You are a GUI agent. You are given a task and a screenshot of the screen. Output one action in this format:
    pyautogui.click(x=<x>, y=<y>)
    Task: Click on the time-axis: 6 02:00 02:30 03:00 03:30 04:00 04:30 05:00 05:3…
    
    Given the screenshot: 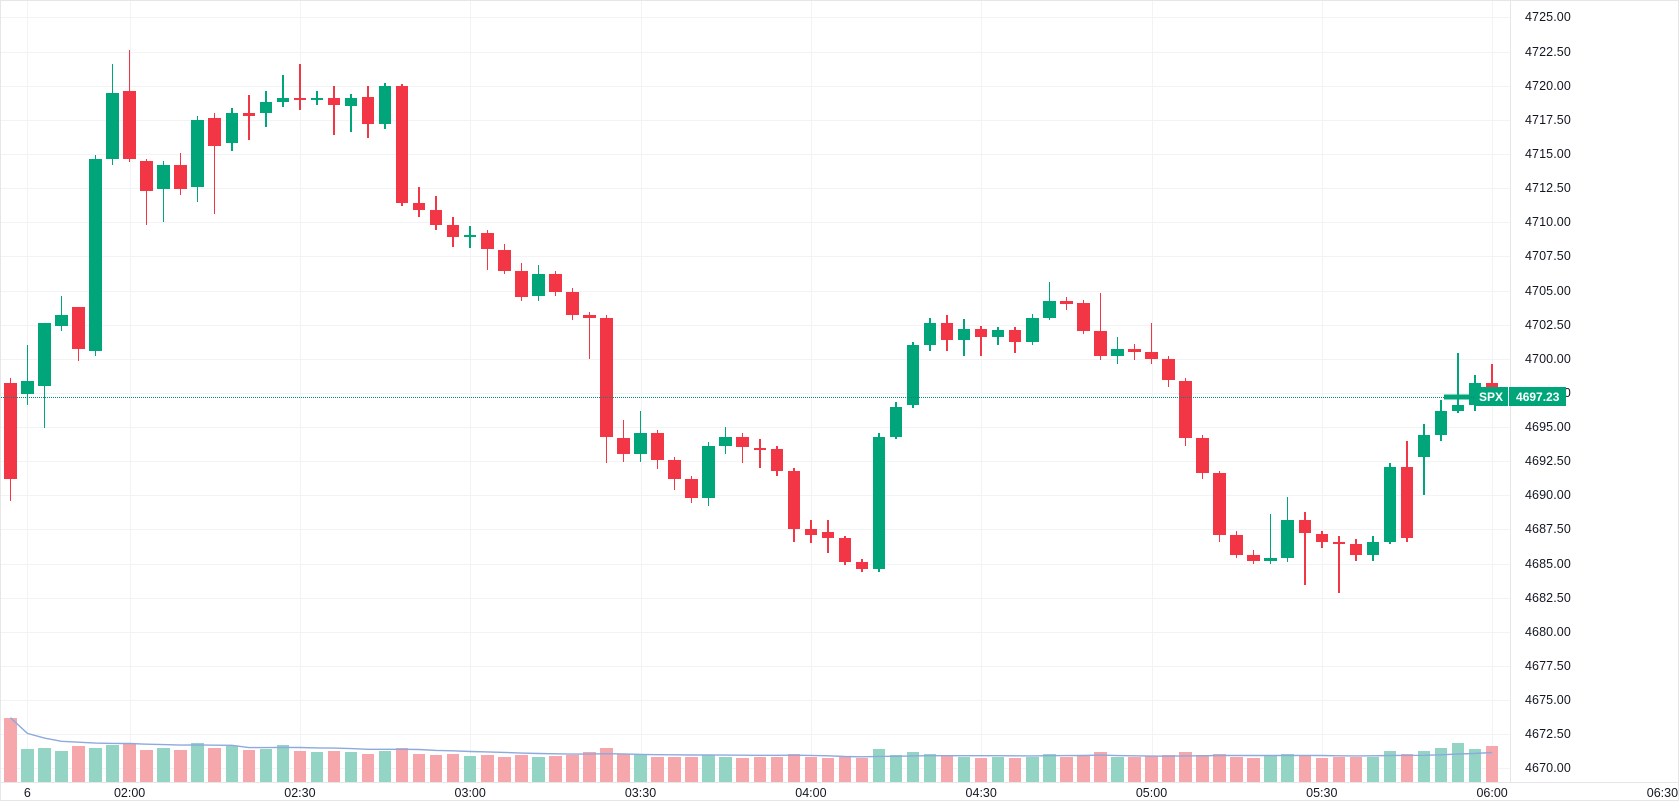 What is the action you would take?
    pyautogui.click(x=840, y=791)
    